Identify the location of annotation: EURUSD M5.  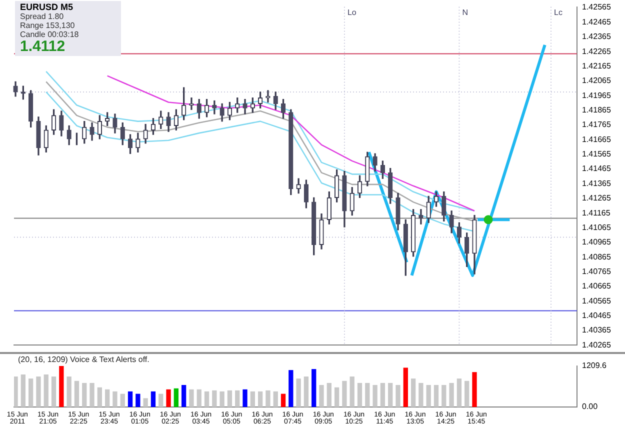
(47, 7).